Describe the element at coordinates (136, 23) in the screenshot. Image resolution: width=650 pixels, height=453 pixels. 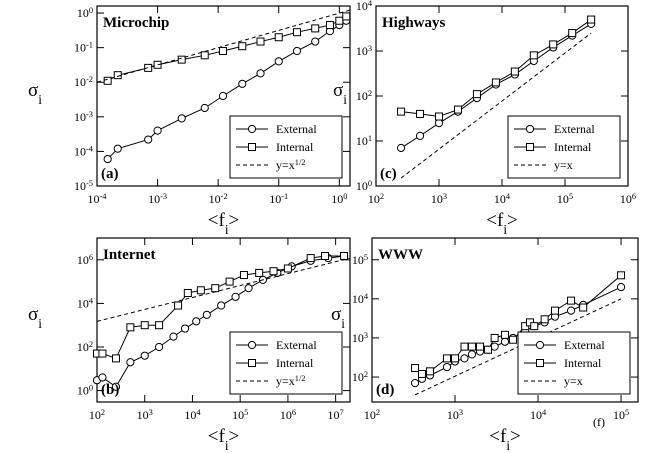
I see `panel-title: Microchip` at that location.